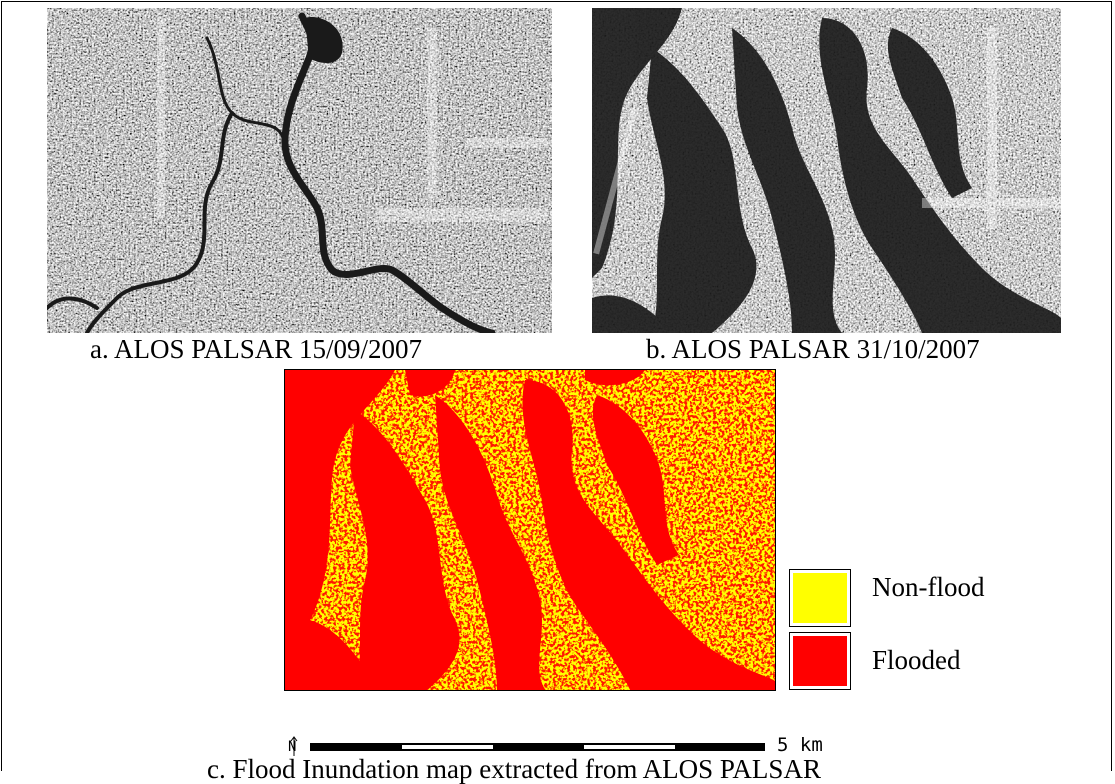  I want to click on scale-bar: N 5 km, so click(565, 746).